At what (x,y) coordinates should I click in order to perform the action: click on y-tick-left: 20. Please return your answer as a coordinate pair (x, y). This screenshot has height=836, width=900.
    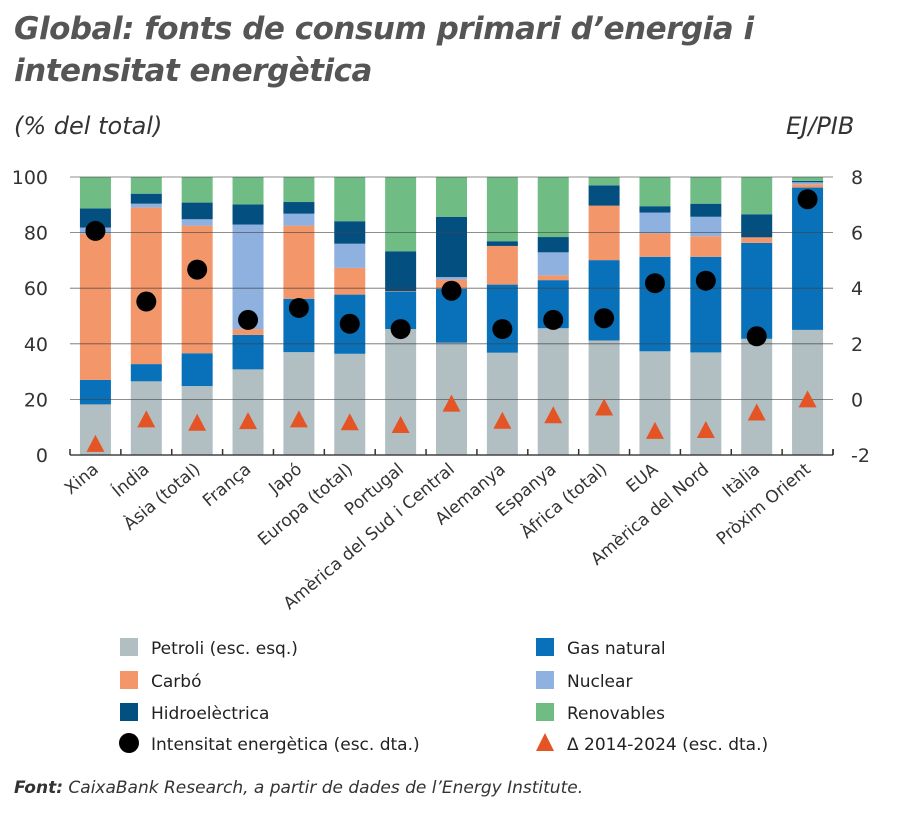
    Looking at the image, I should click on (36, 400).